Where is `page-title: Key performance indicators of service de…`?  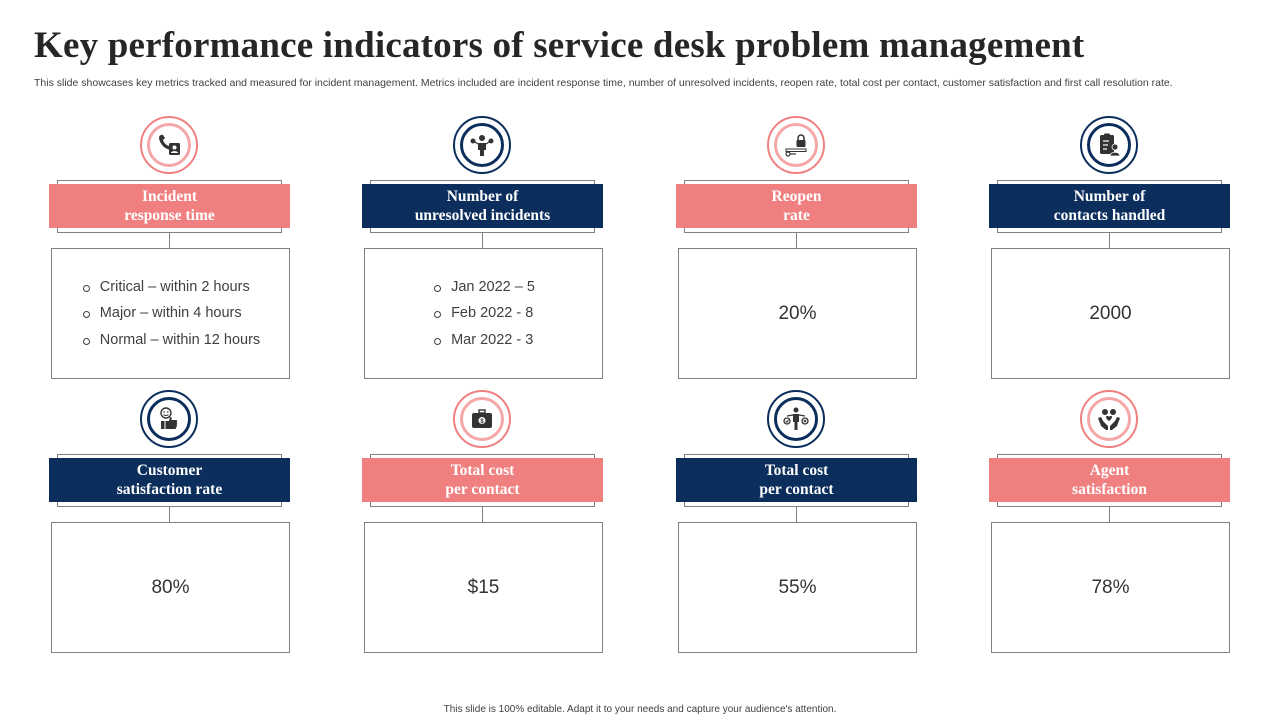
page-title: Key performance indicators of service de… is located at coordinates (559, 45).